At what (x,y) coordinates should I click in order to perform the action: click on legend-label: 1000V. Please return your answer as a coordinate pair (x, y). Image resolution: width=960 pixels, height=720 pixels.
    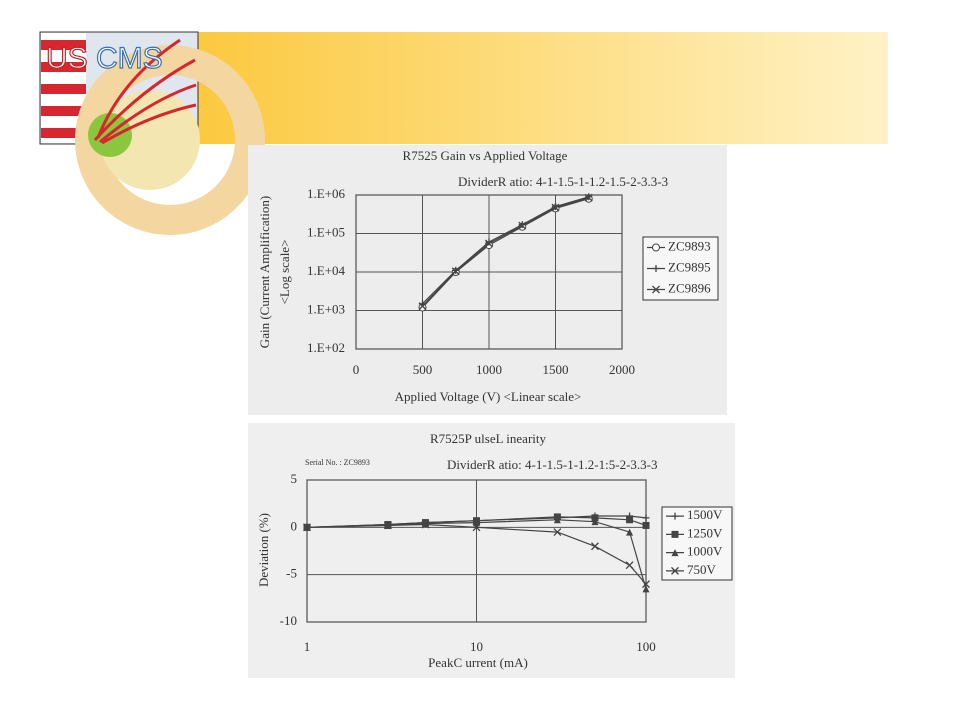
    Looking at the image, I should click on (705, 551).